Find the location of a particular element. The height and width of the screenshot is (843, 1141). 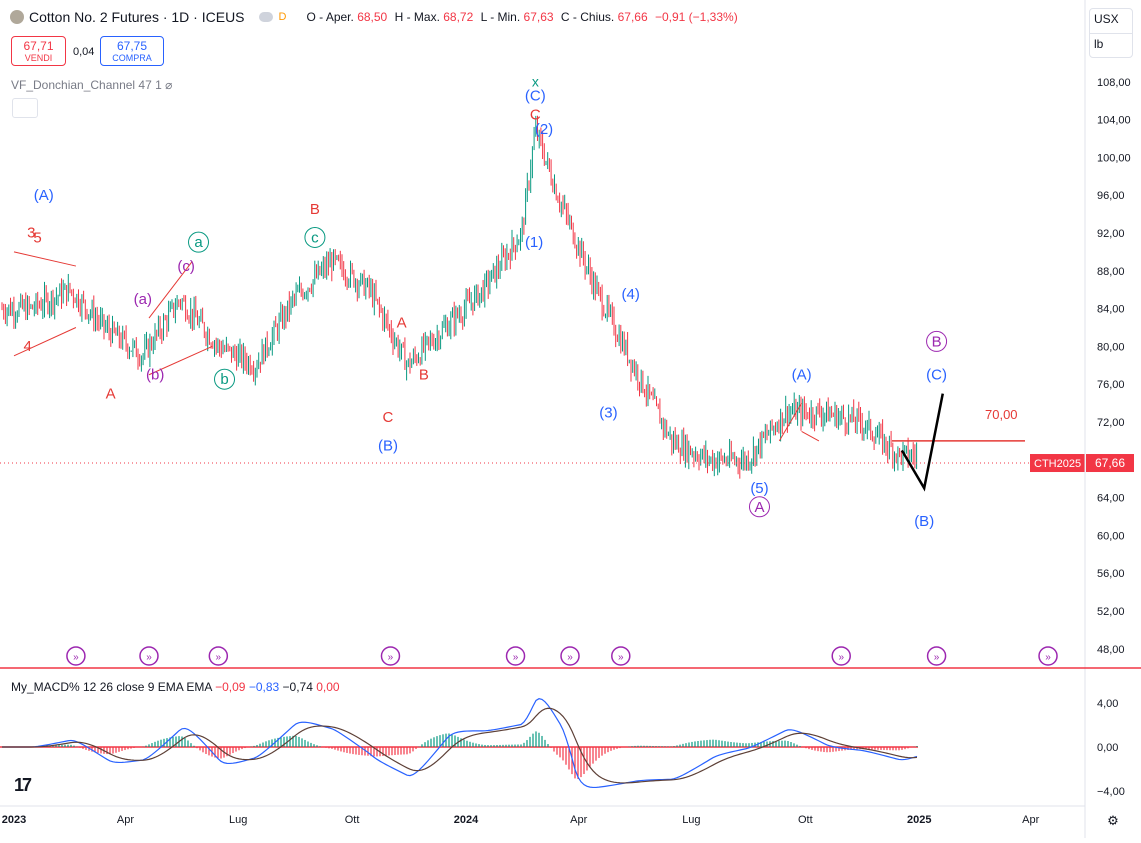

macd-line is located at coordinates (460, 743).